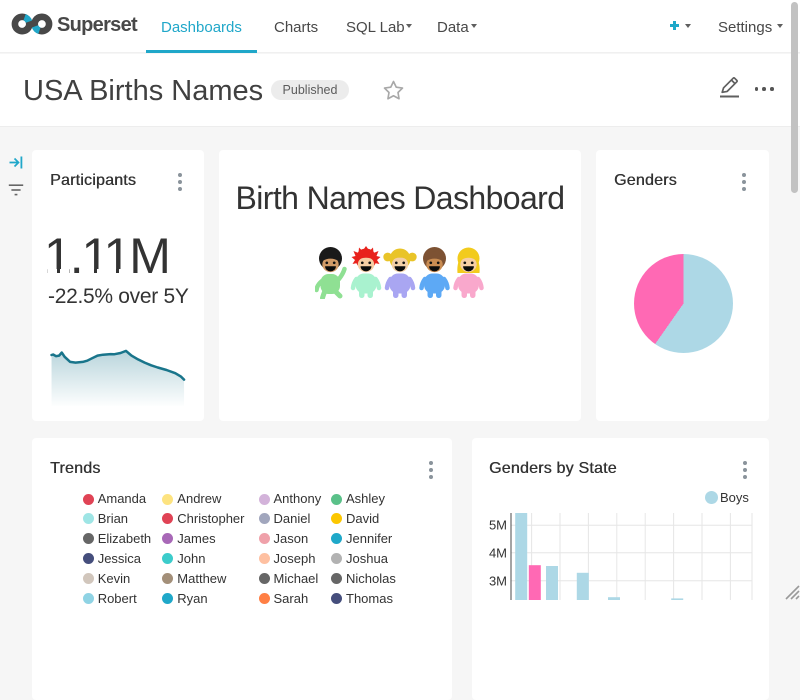  I want to click on svg-text: 5M, so click(498, 525).